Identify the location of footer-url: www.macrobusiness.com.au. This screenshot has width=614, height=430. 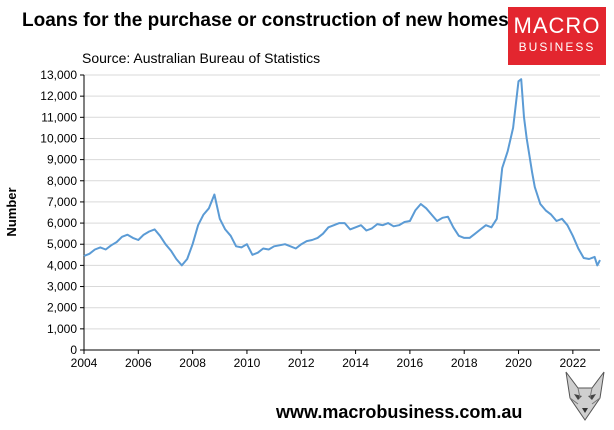
(399, 412).